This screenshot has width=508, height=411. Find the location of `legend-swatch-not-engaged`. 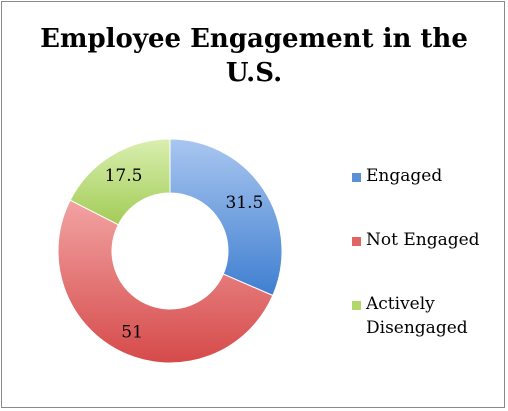

legend-swatch-not-engaged is located at coordinates (356, 241).